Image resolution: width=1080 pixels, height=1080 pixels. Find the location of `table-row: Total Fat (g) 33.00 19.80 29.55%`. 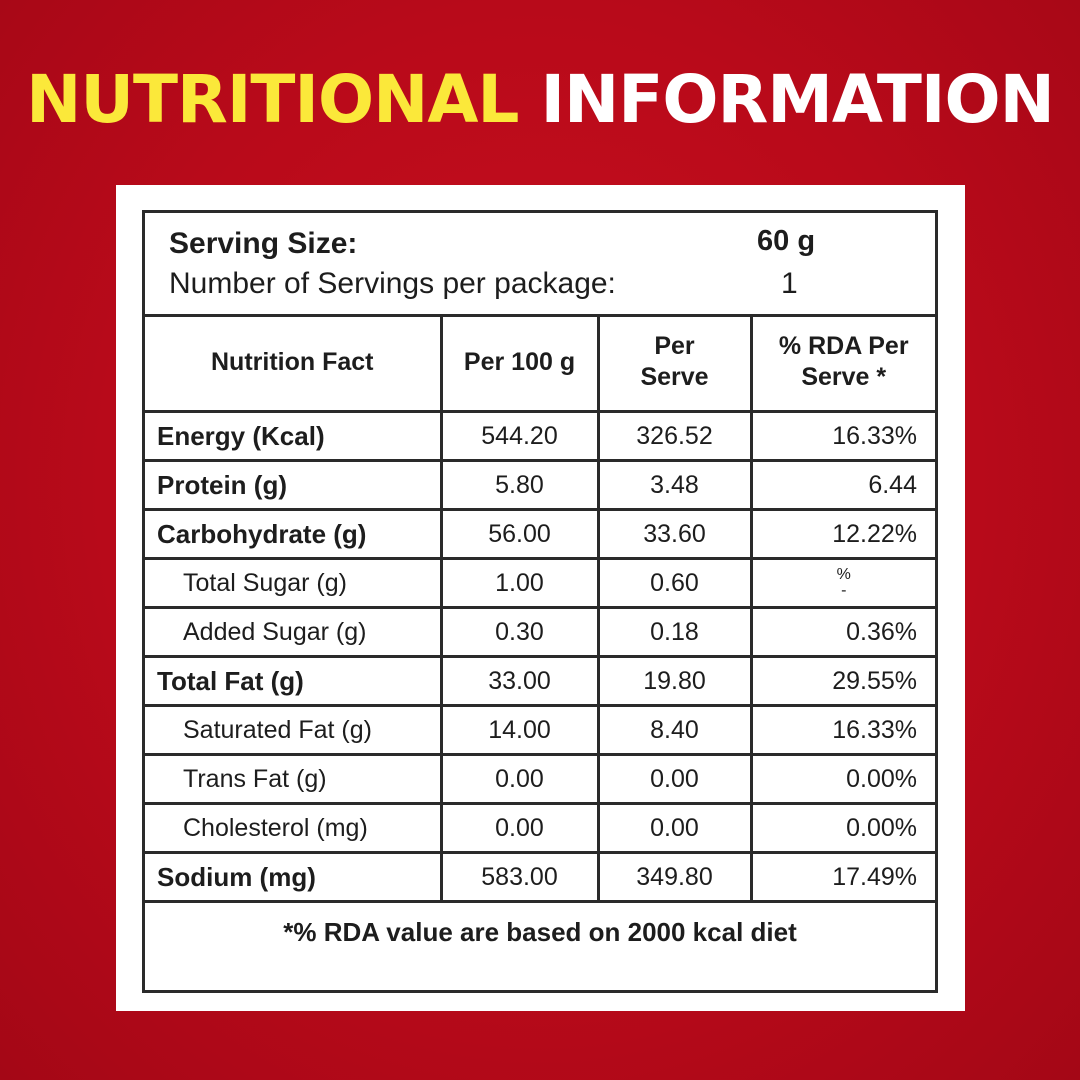

table-row: Total Fat (g) 33.00 19.80 29.55% is located at coordinates (540, 681).